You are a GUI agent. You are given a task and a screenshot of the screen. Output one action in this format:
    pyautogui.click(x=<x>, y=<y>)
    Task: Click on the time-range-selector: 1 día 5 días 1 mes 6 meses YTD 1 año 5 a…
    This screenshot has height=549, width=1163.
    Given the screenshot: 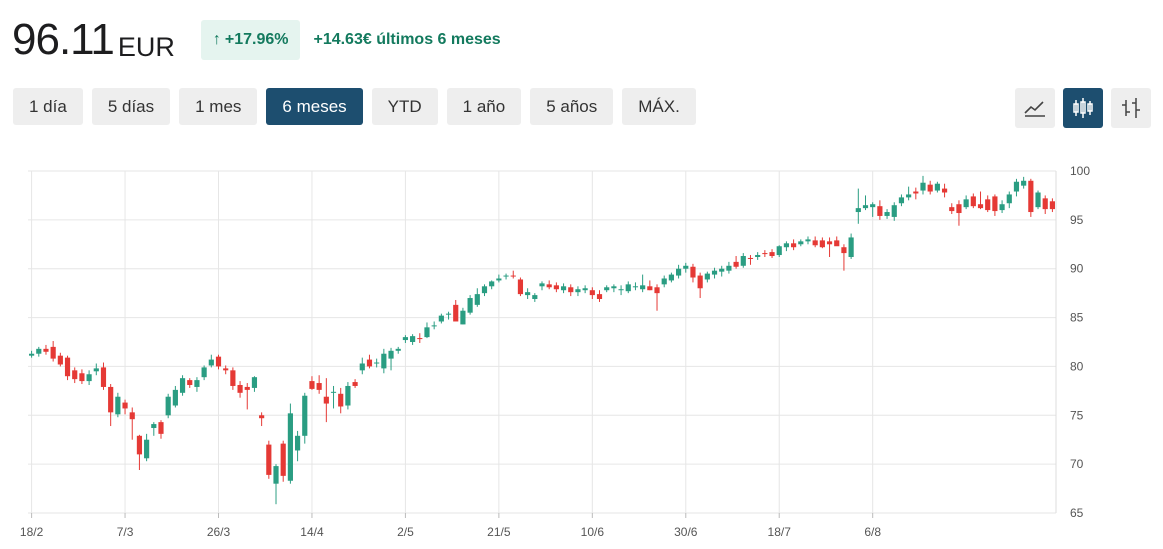 What is the action you would take?
    pyautogui.click(x=359, y=106)
    